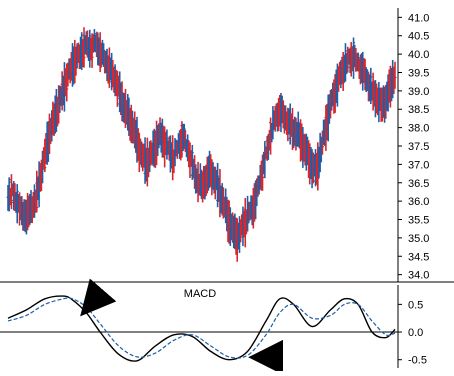 This screenshot has height=376, width=454. I want to click on price-y-tick-label: 37.5, so click(418, 147).